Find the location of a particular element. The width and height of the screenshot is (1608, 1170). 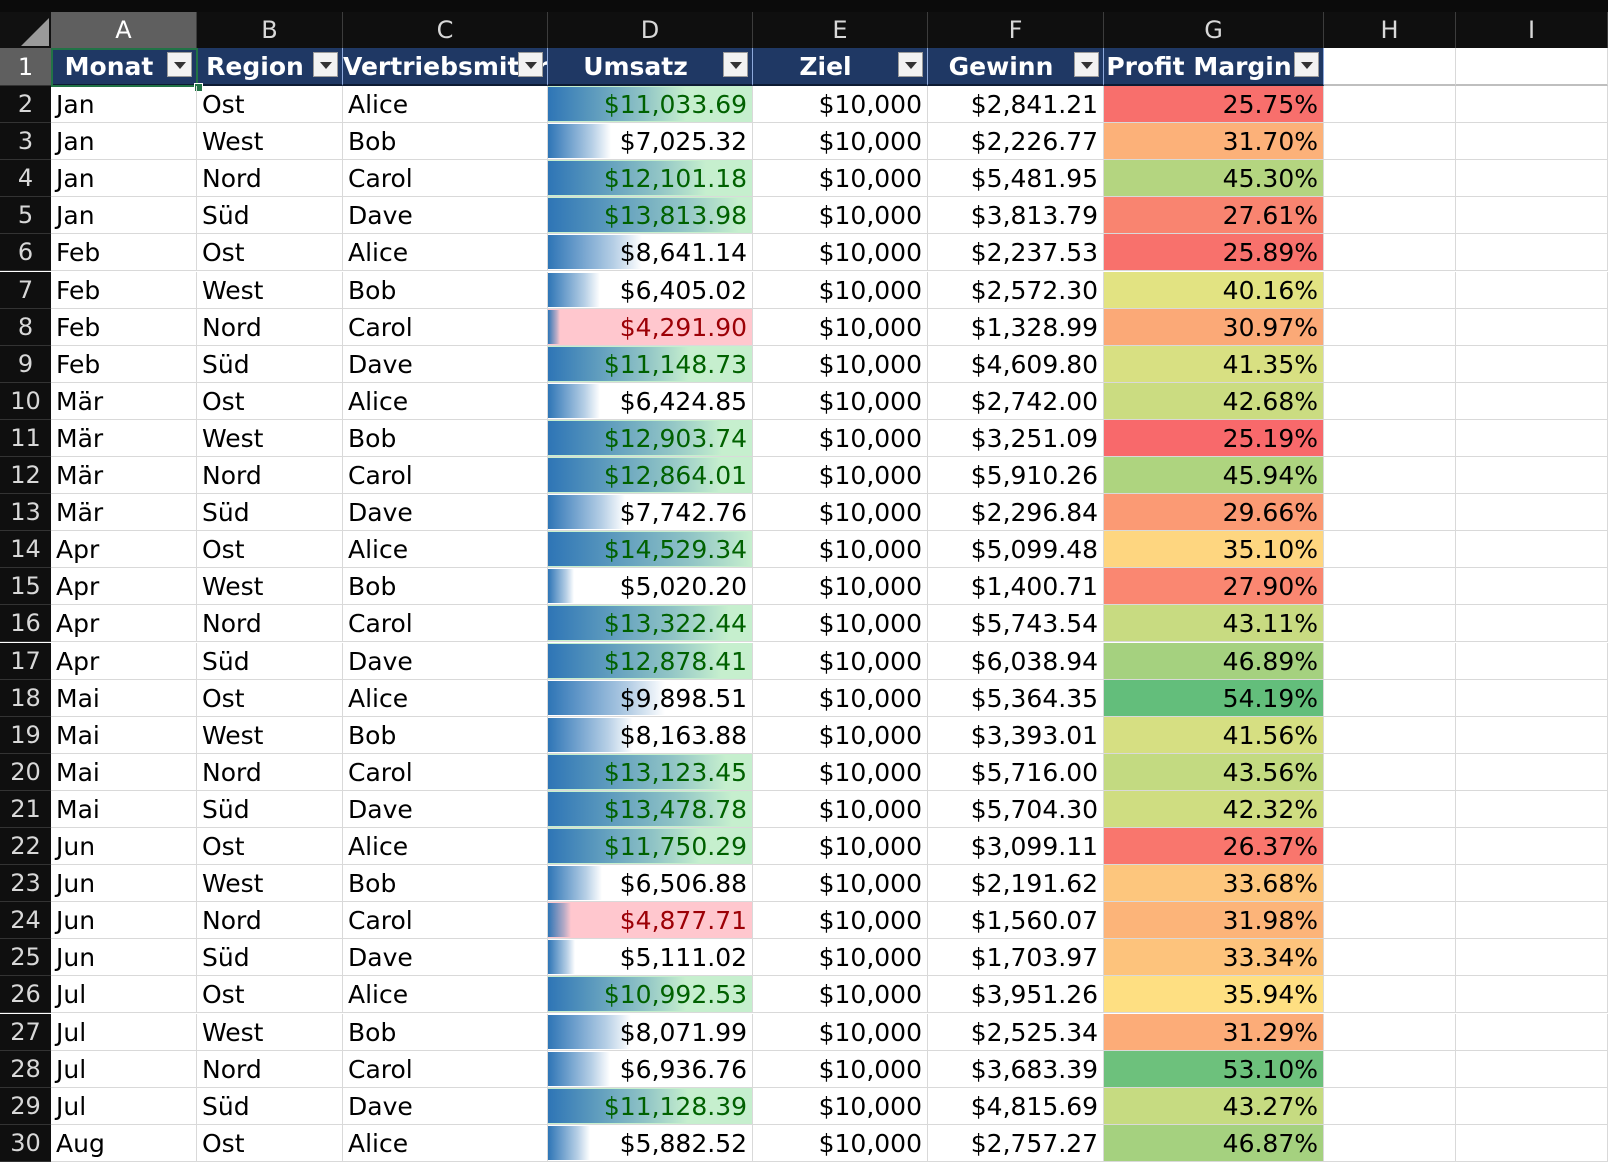

row-header: 2 is located at coordinates (25, 105).